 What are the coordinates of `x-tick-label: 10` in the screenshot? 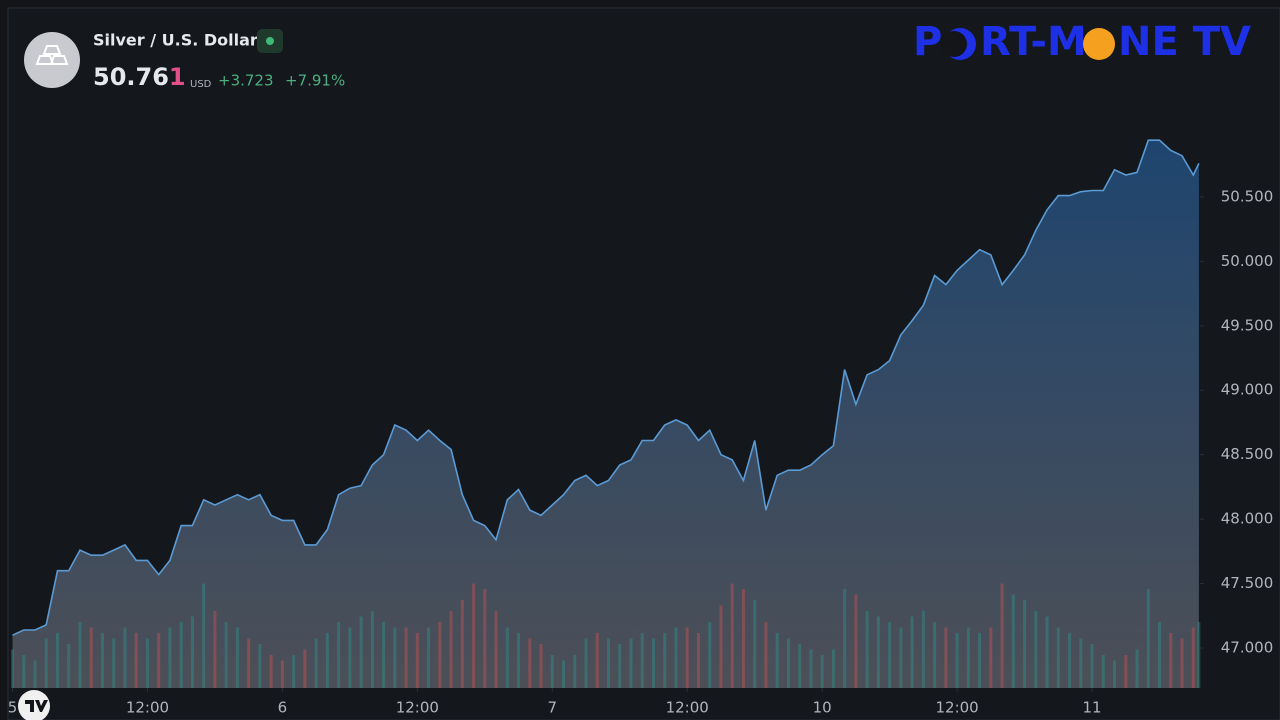 It's located at (822, 708).